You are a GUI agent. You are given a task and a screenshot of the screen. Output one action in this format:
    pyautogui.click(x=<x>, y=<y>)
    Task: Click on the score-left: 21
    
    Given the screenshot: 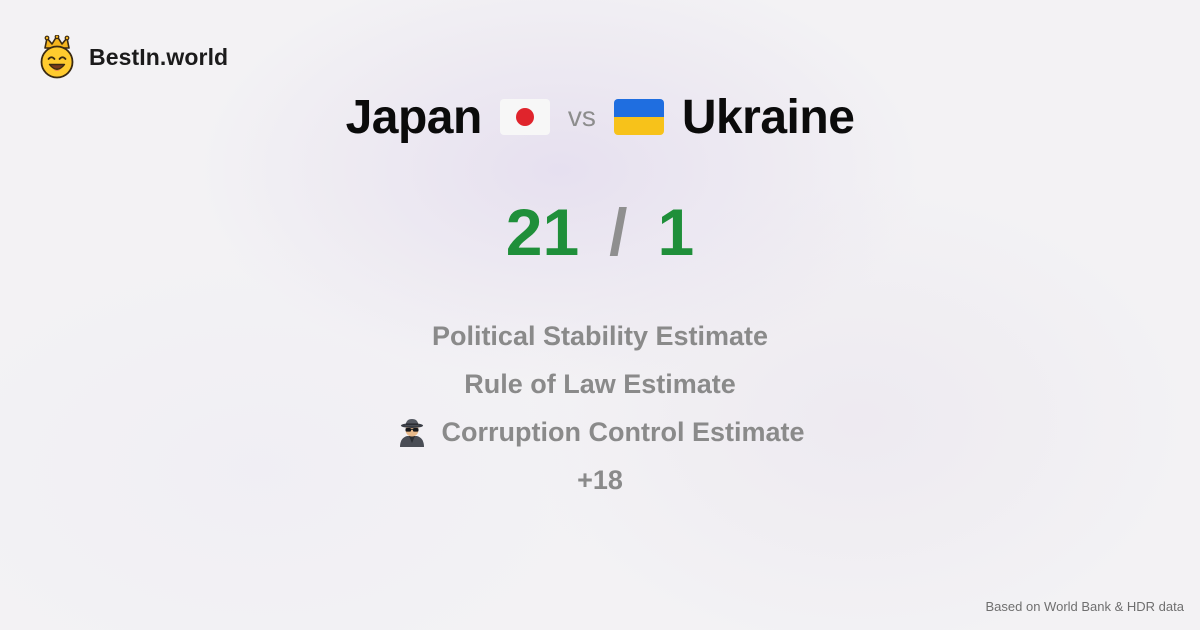 What is the action you would take?
    pyautogui.click(x=542, y=232)
    